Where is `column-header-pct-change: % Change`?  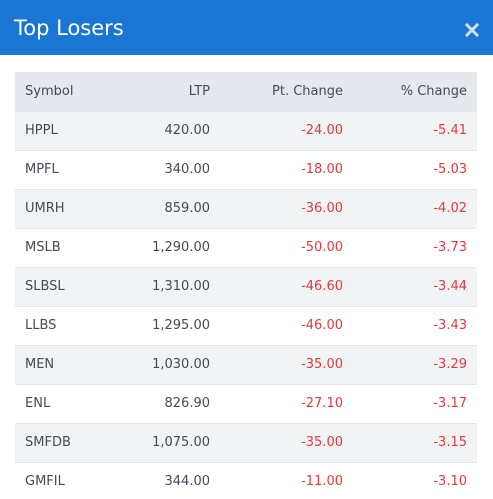
column-header-pct-change: % Change is located at coordinates (433, 91).